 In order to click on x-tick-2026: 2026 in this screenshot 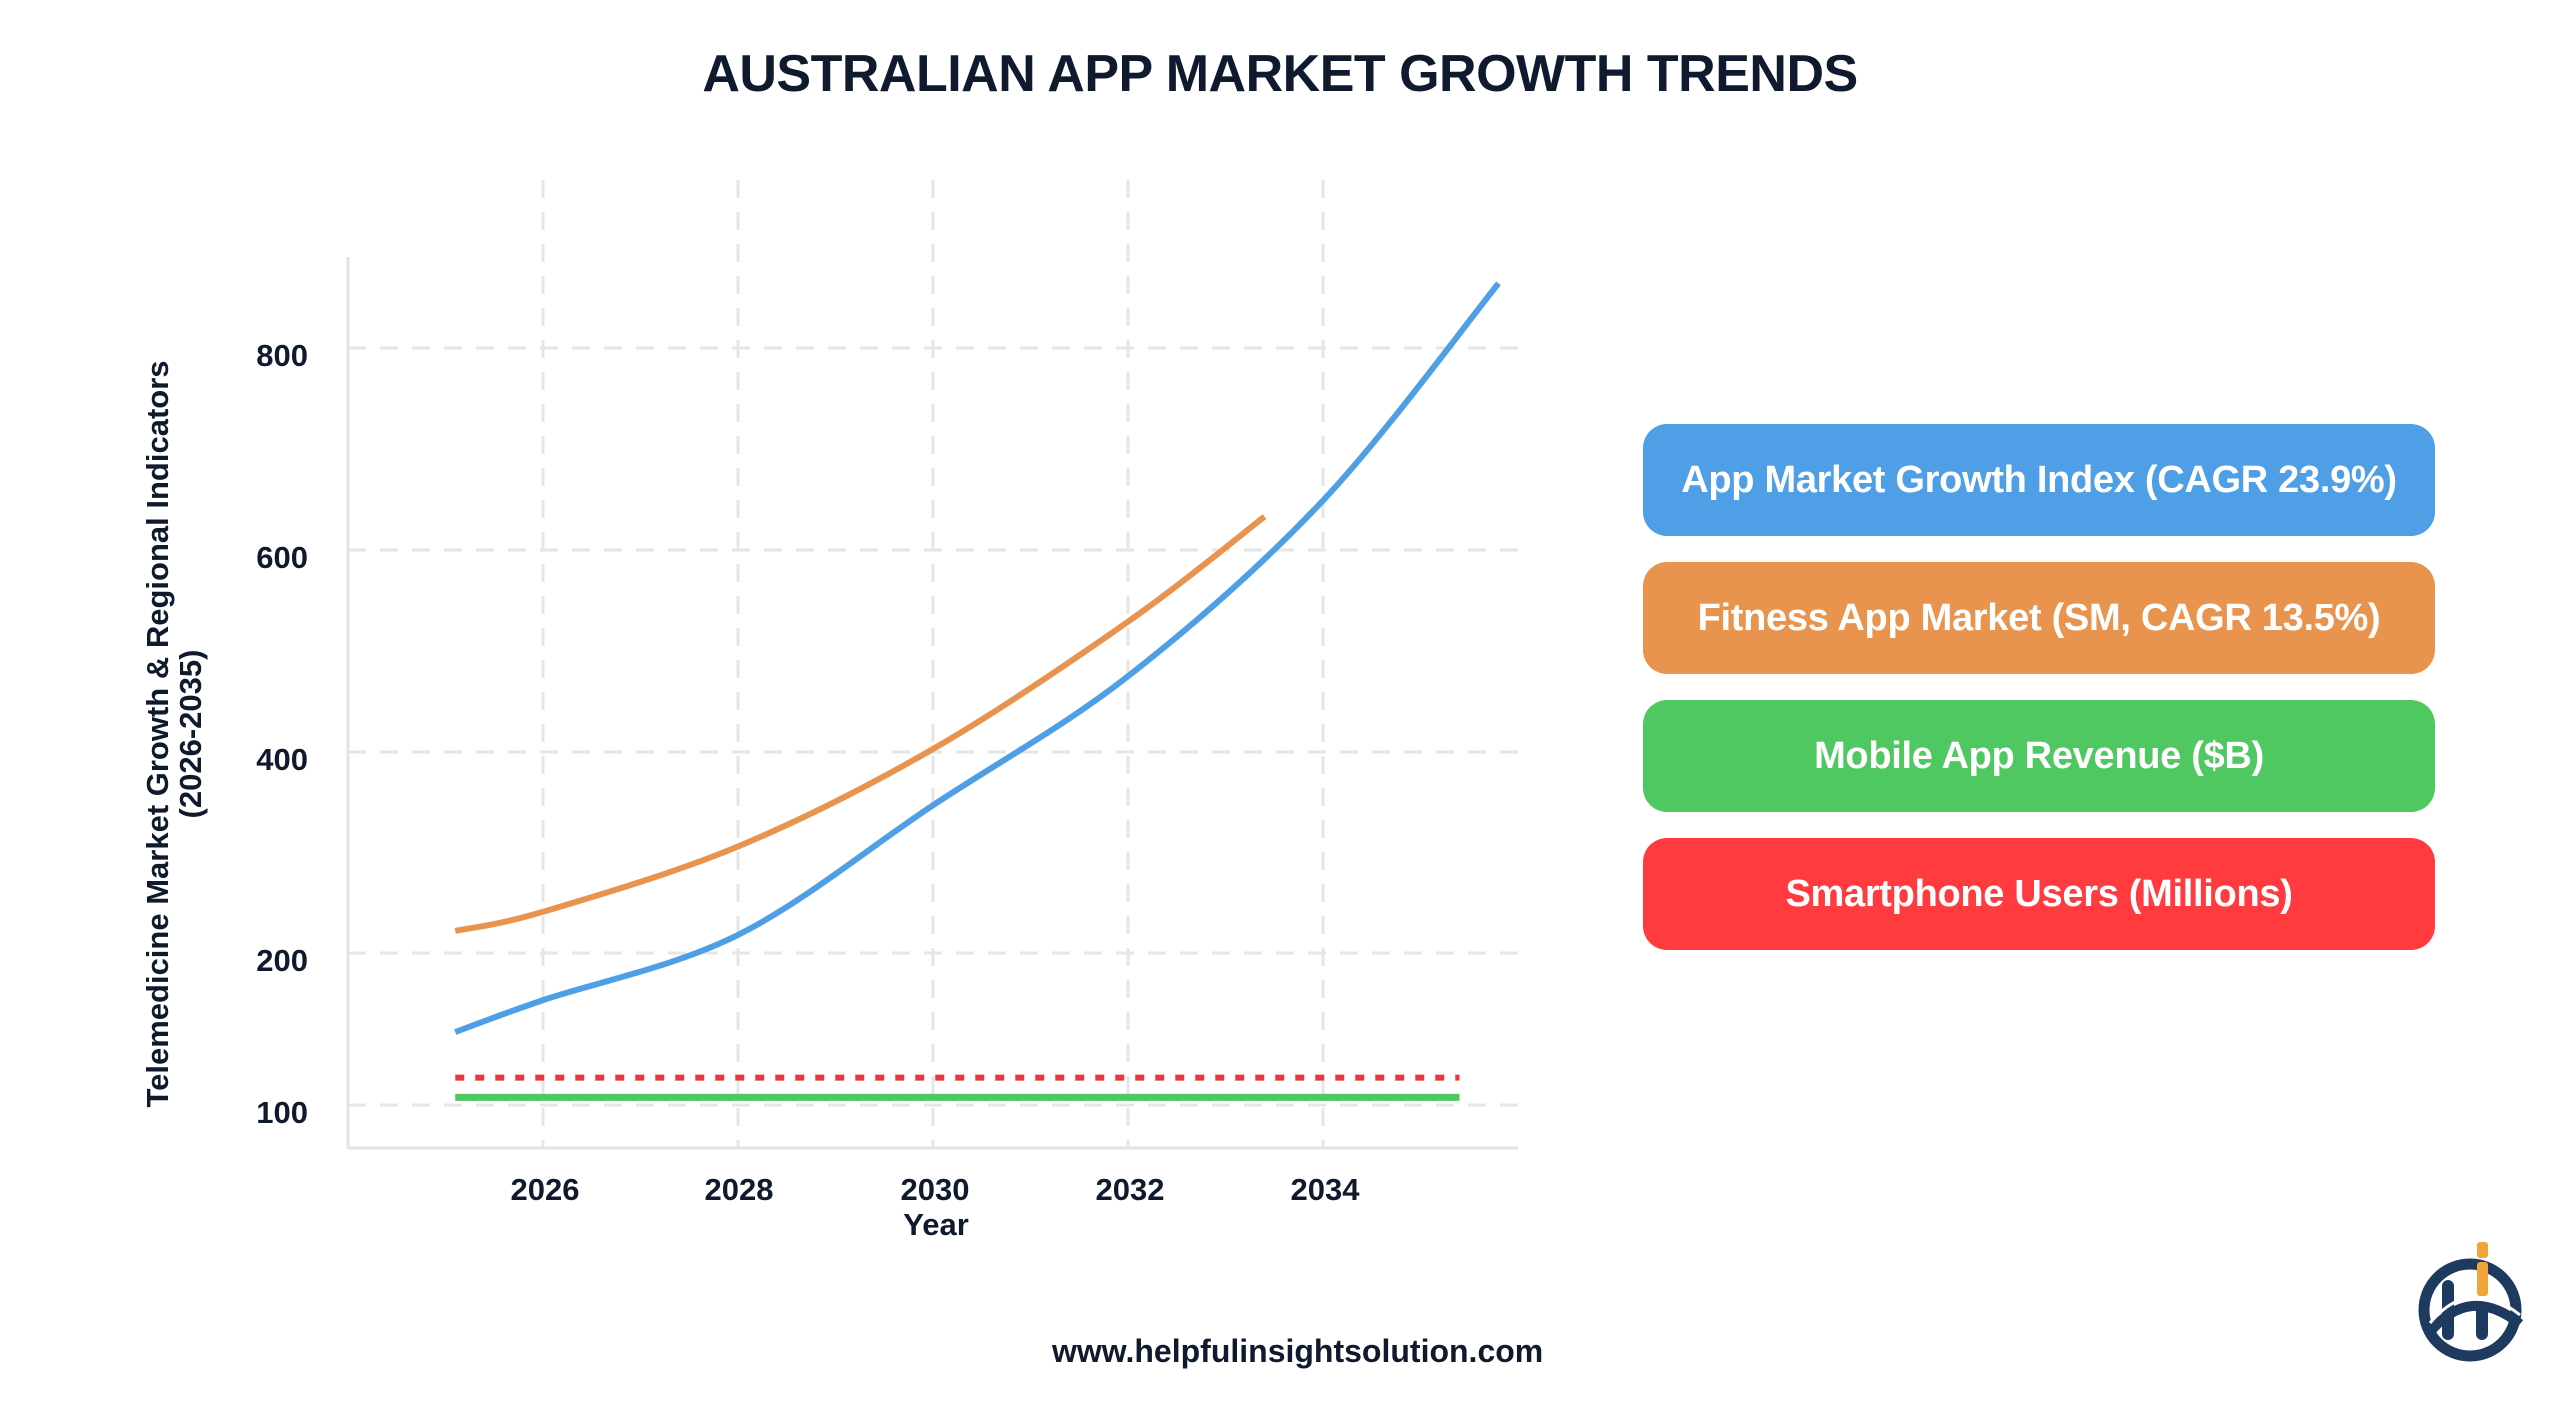, I will do `click(545, 1189)`.